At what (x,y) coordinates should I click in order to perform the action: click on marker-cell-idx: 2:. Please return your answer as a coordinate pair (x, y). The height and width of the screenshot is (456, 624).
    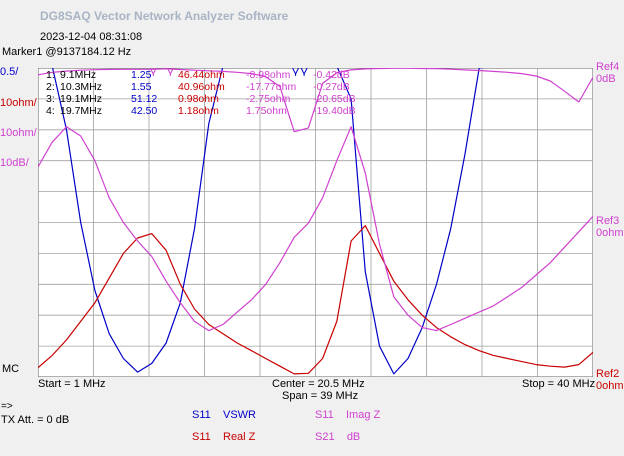
    Looking at the image, I should click on (50, 87).